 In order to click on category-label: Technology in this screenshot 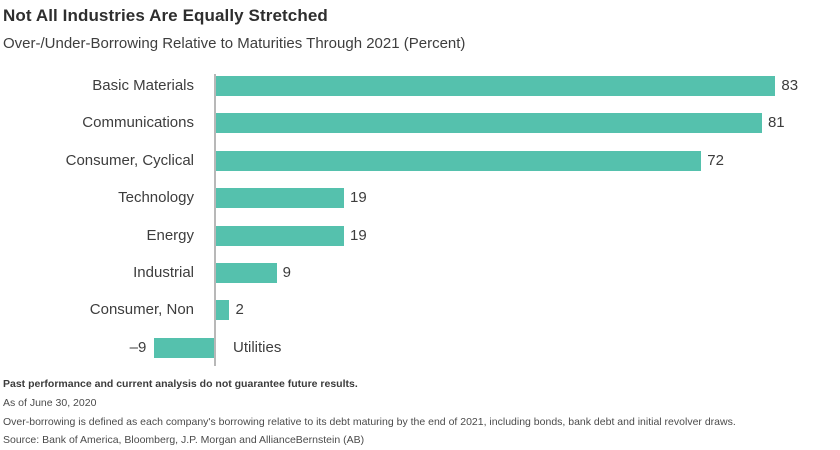, I will do `click(156, 198)`.